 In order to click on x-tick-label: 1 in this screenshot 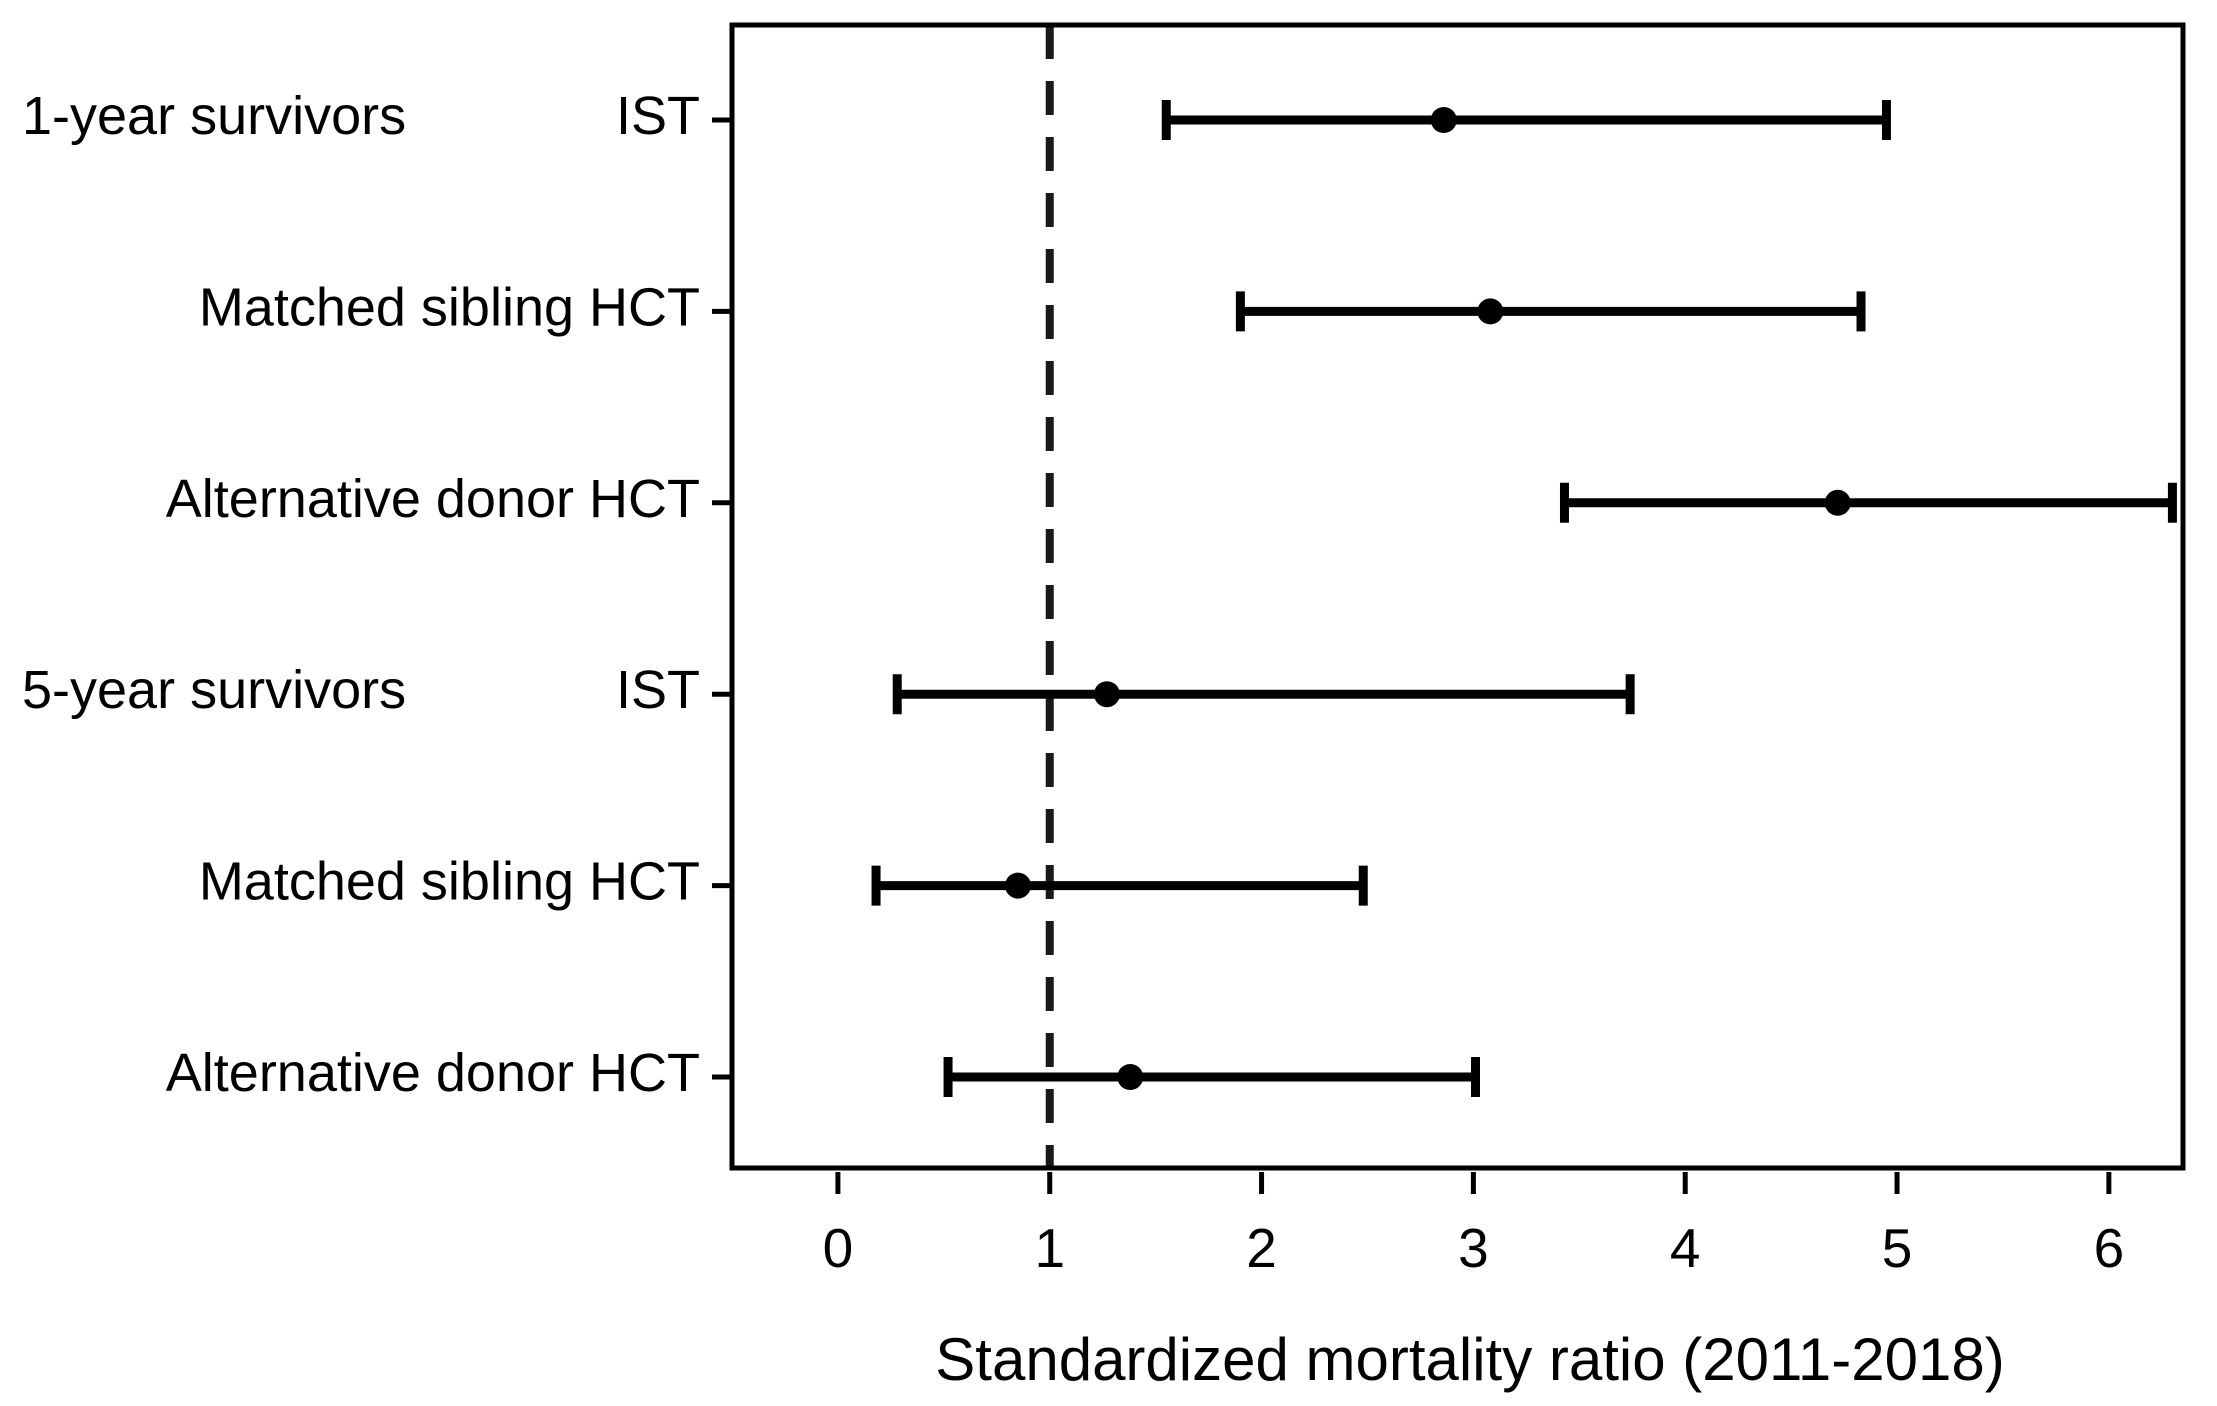, I will do `click(1049, 1248)`.